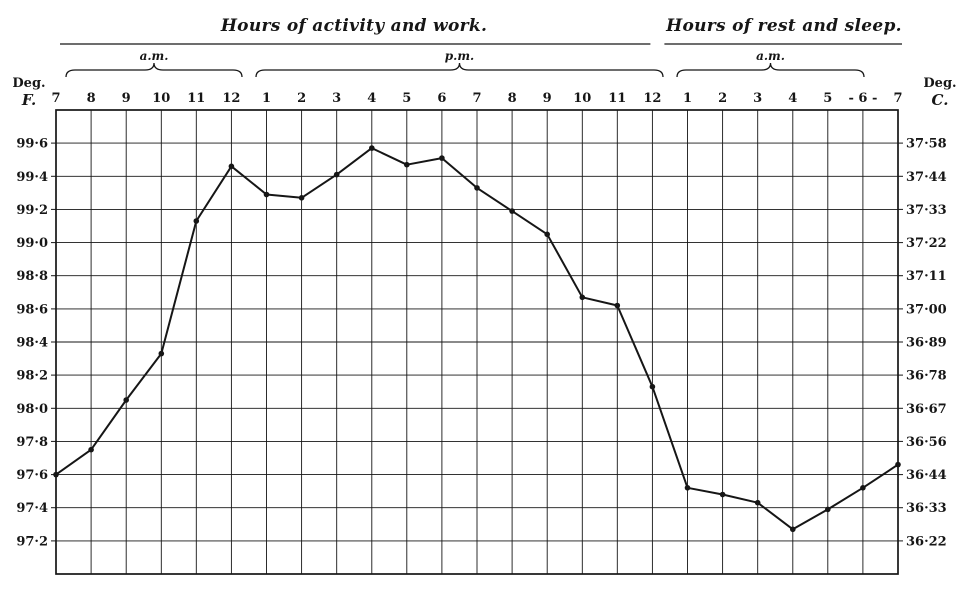 Image resolution: width=972 pixels, height=598 pixels. What do you see at coordinates (940, 83) in the screenshot?
I see `right-axis-deg-label: Deg.` at bounding box center [940, 83].